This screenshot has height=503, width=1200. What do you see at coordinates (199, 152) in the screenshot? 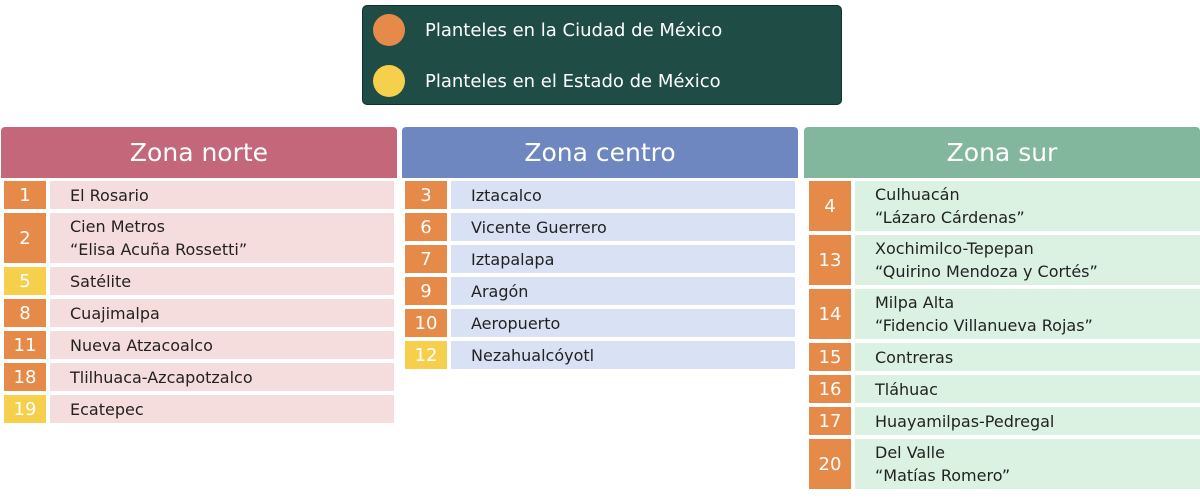
I see `zone-header: Zona norte` at bounding box center [199, 152].